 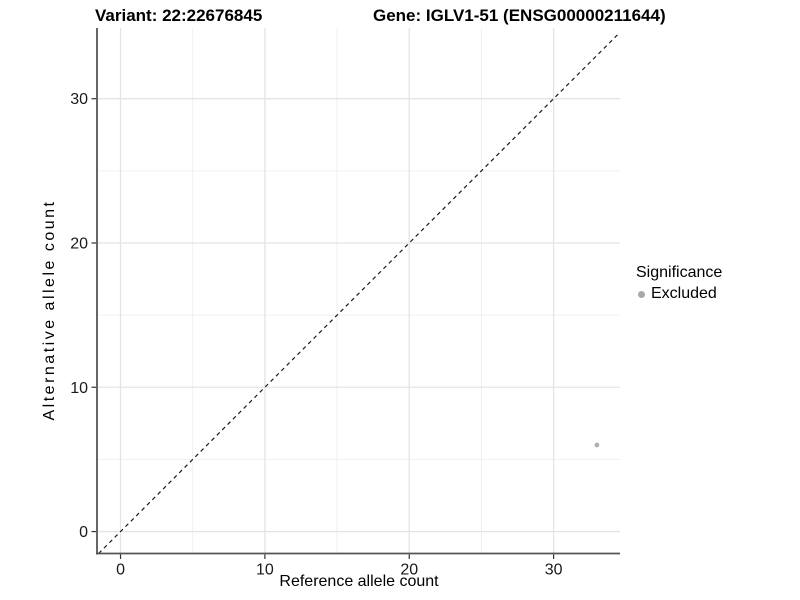 I want to click on plot-title-variant: Variant: 22:22676845, so click(x=179, y=15).